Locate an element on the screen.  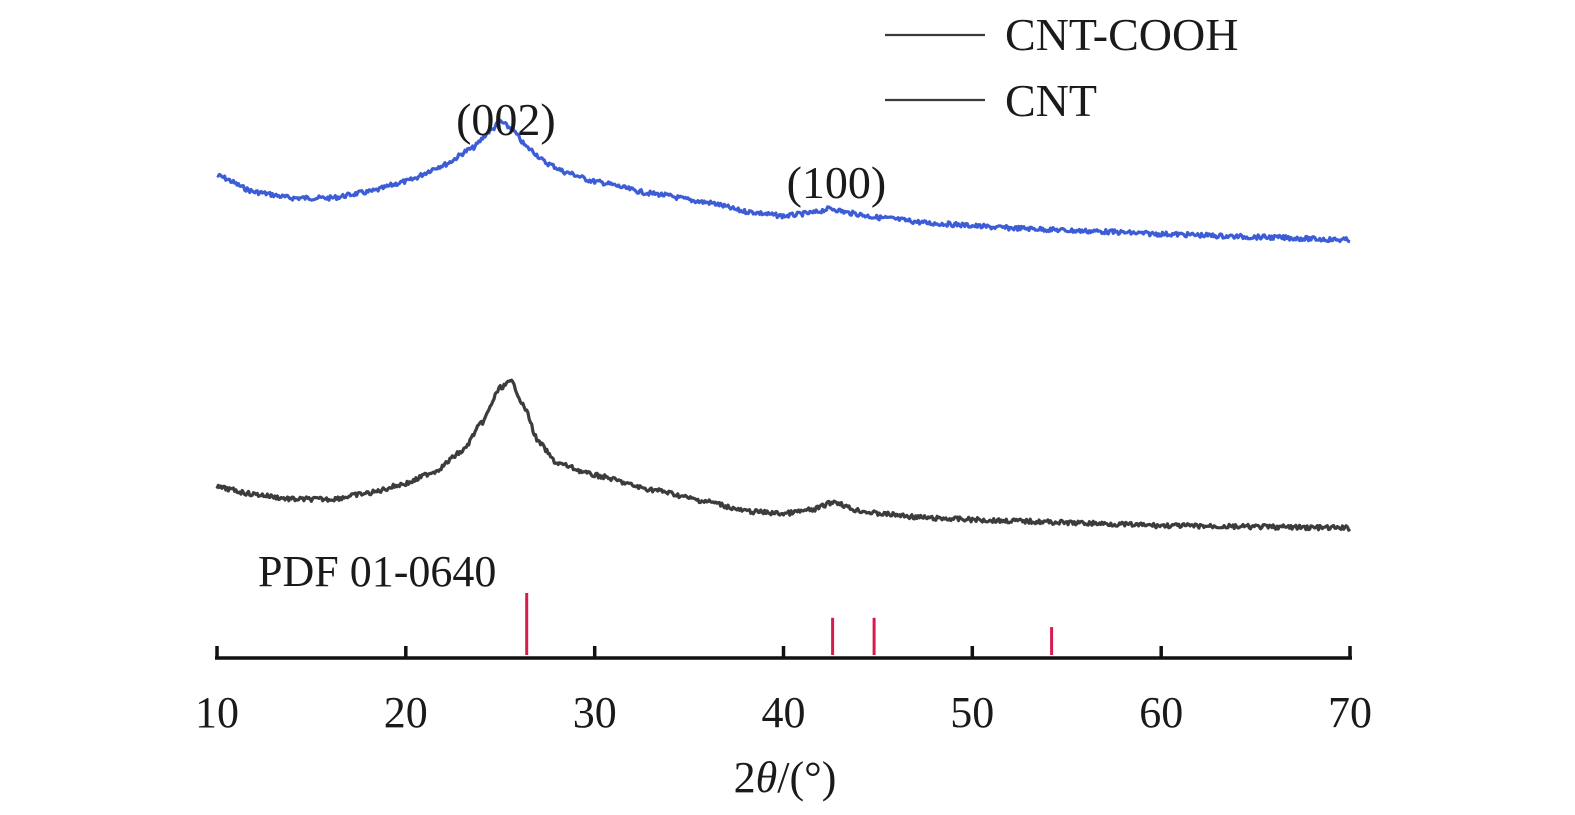
x-tick-label: 50 is located at coordinates (972, 712).